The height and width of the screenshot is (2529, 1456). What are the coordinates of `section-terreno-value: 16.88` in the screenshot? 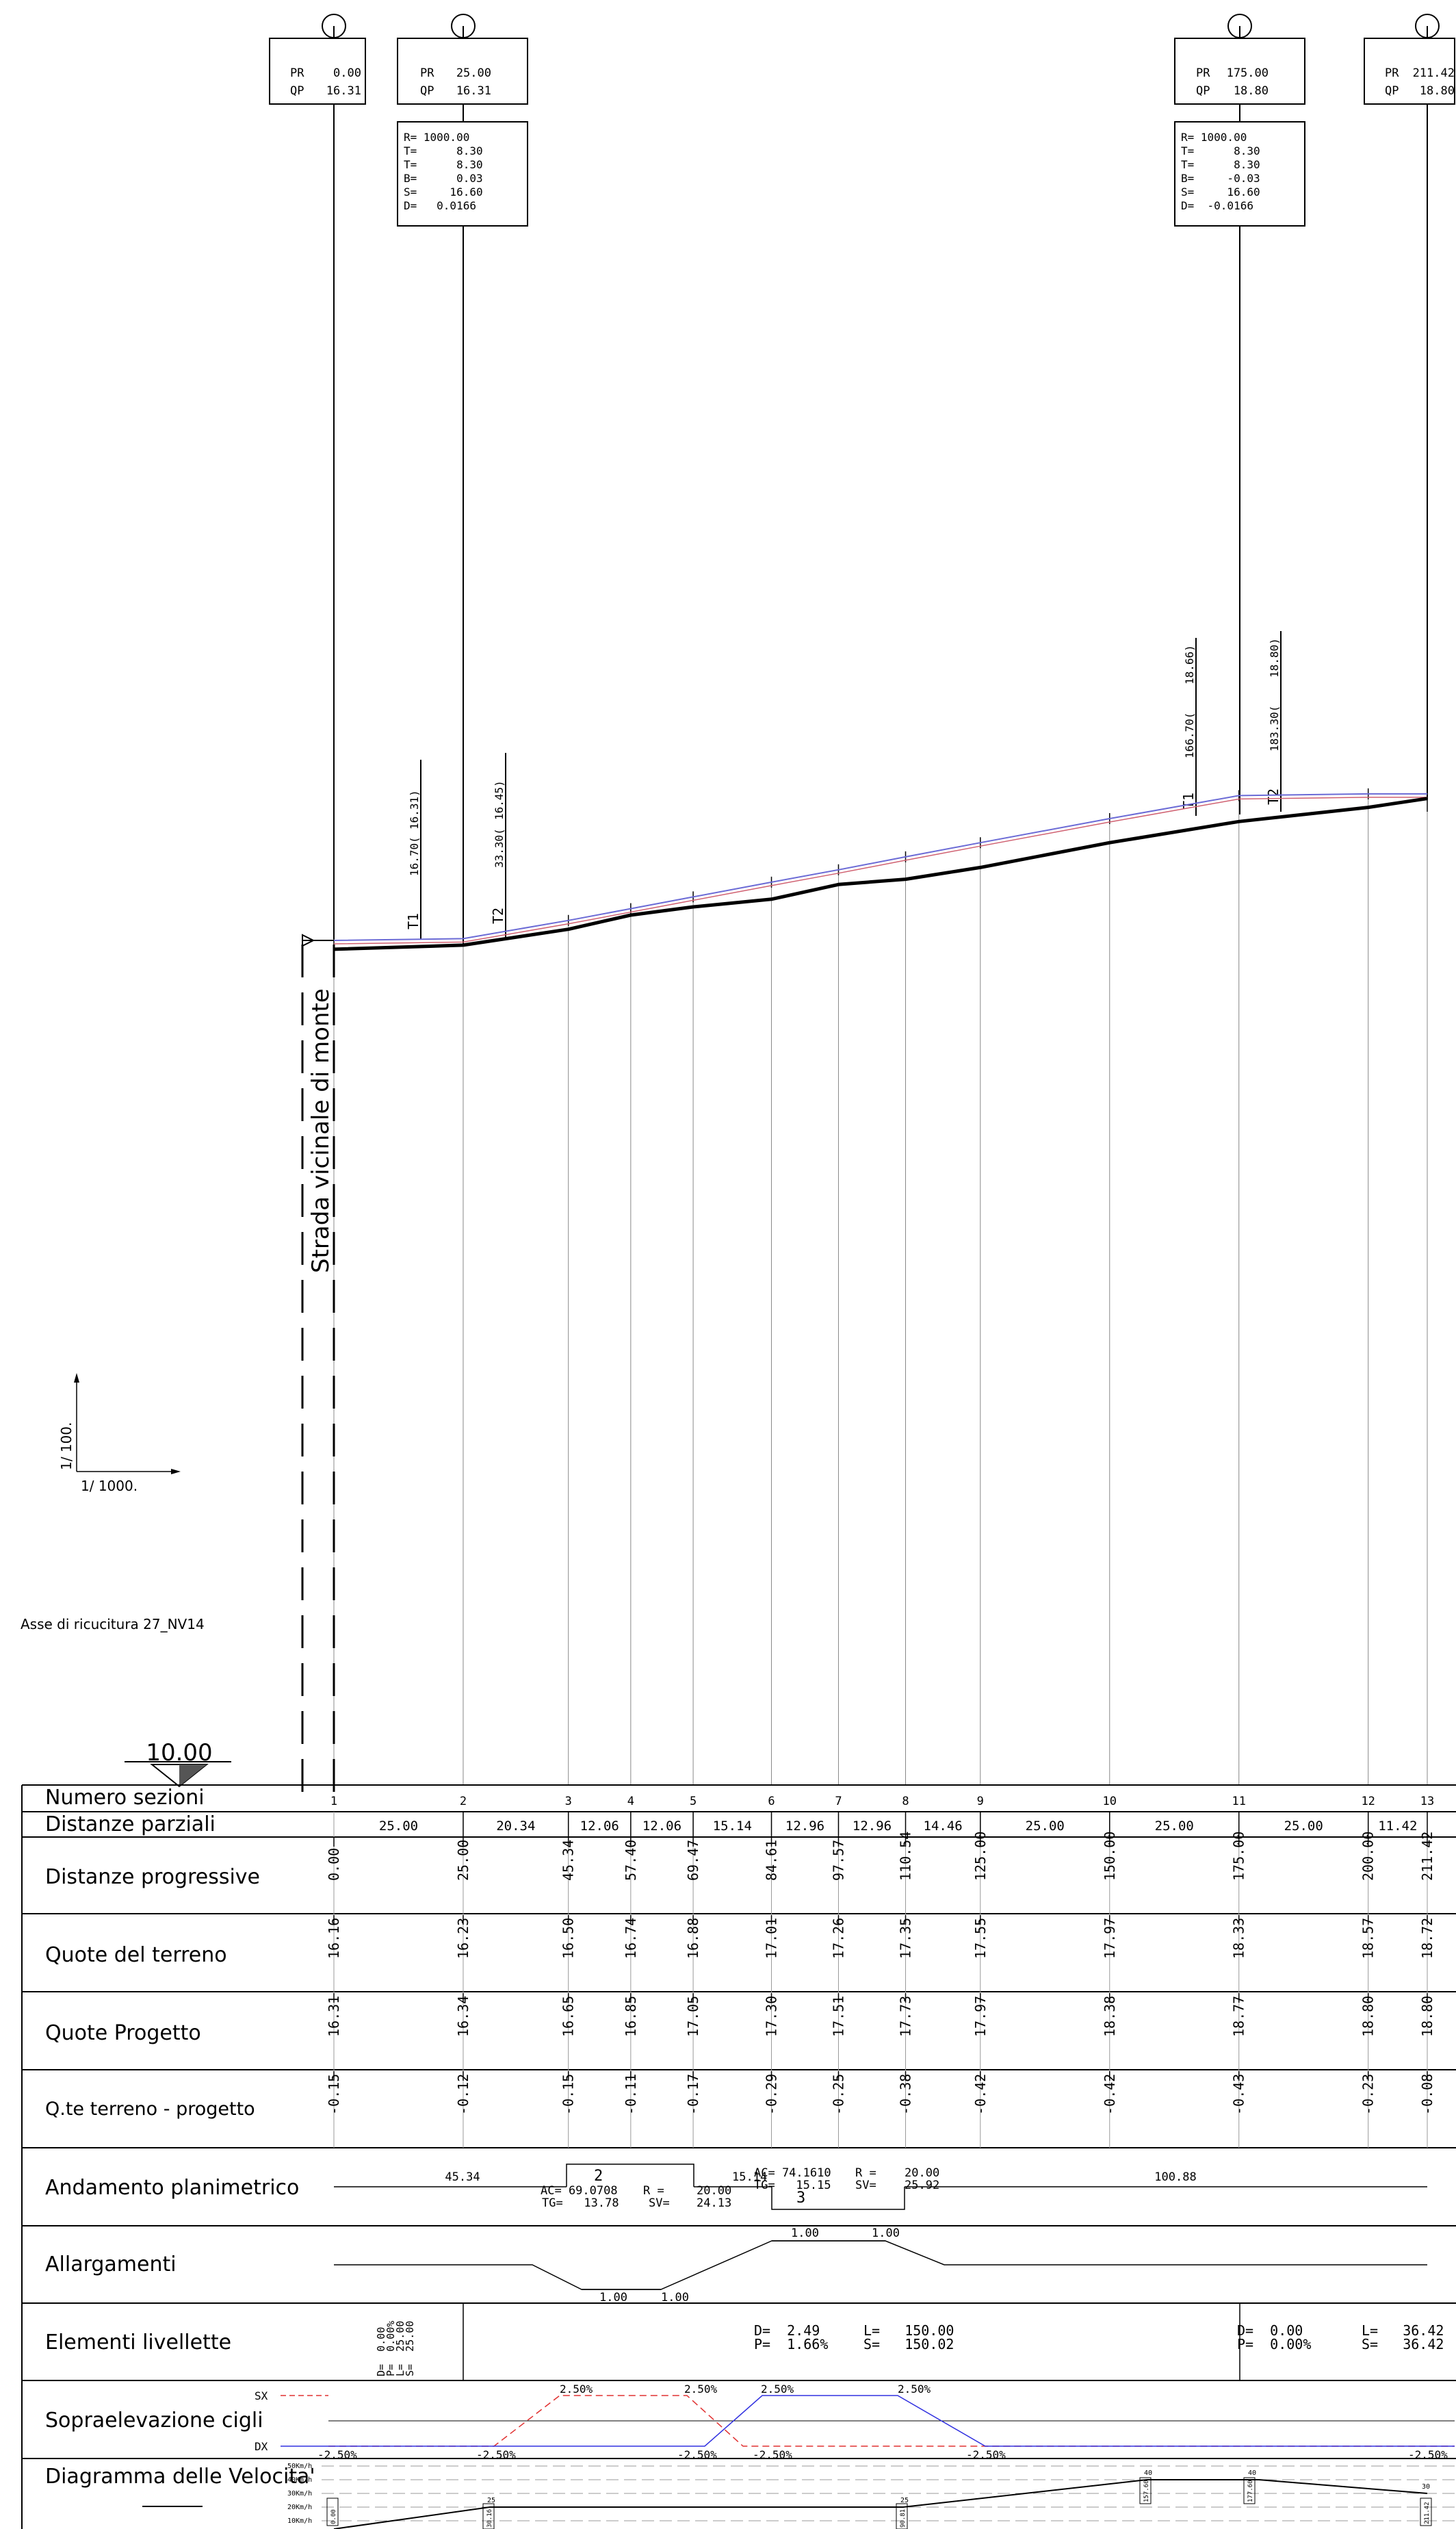 It's located at (693, 1938).